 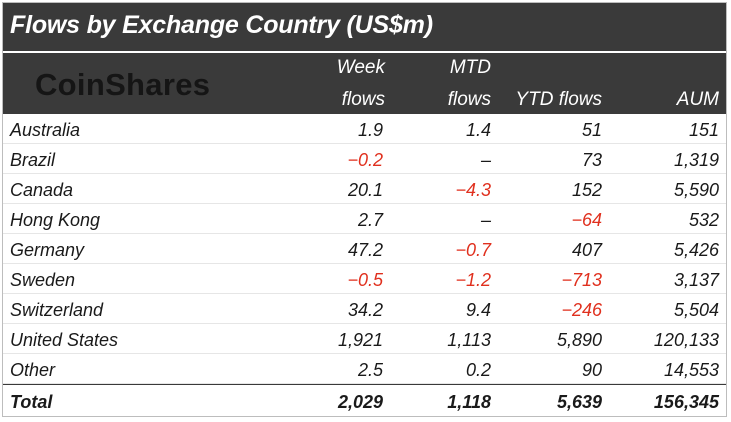 What do you see at coordinates (64, 340) in the screenshot?
I see `cell-country: United States` at bounding box center [64, 340].